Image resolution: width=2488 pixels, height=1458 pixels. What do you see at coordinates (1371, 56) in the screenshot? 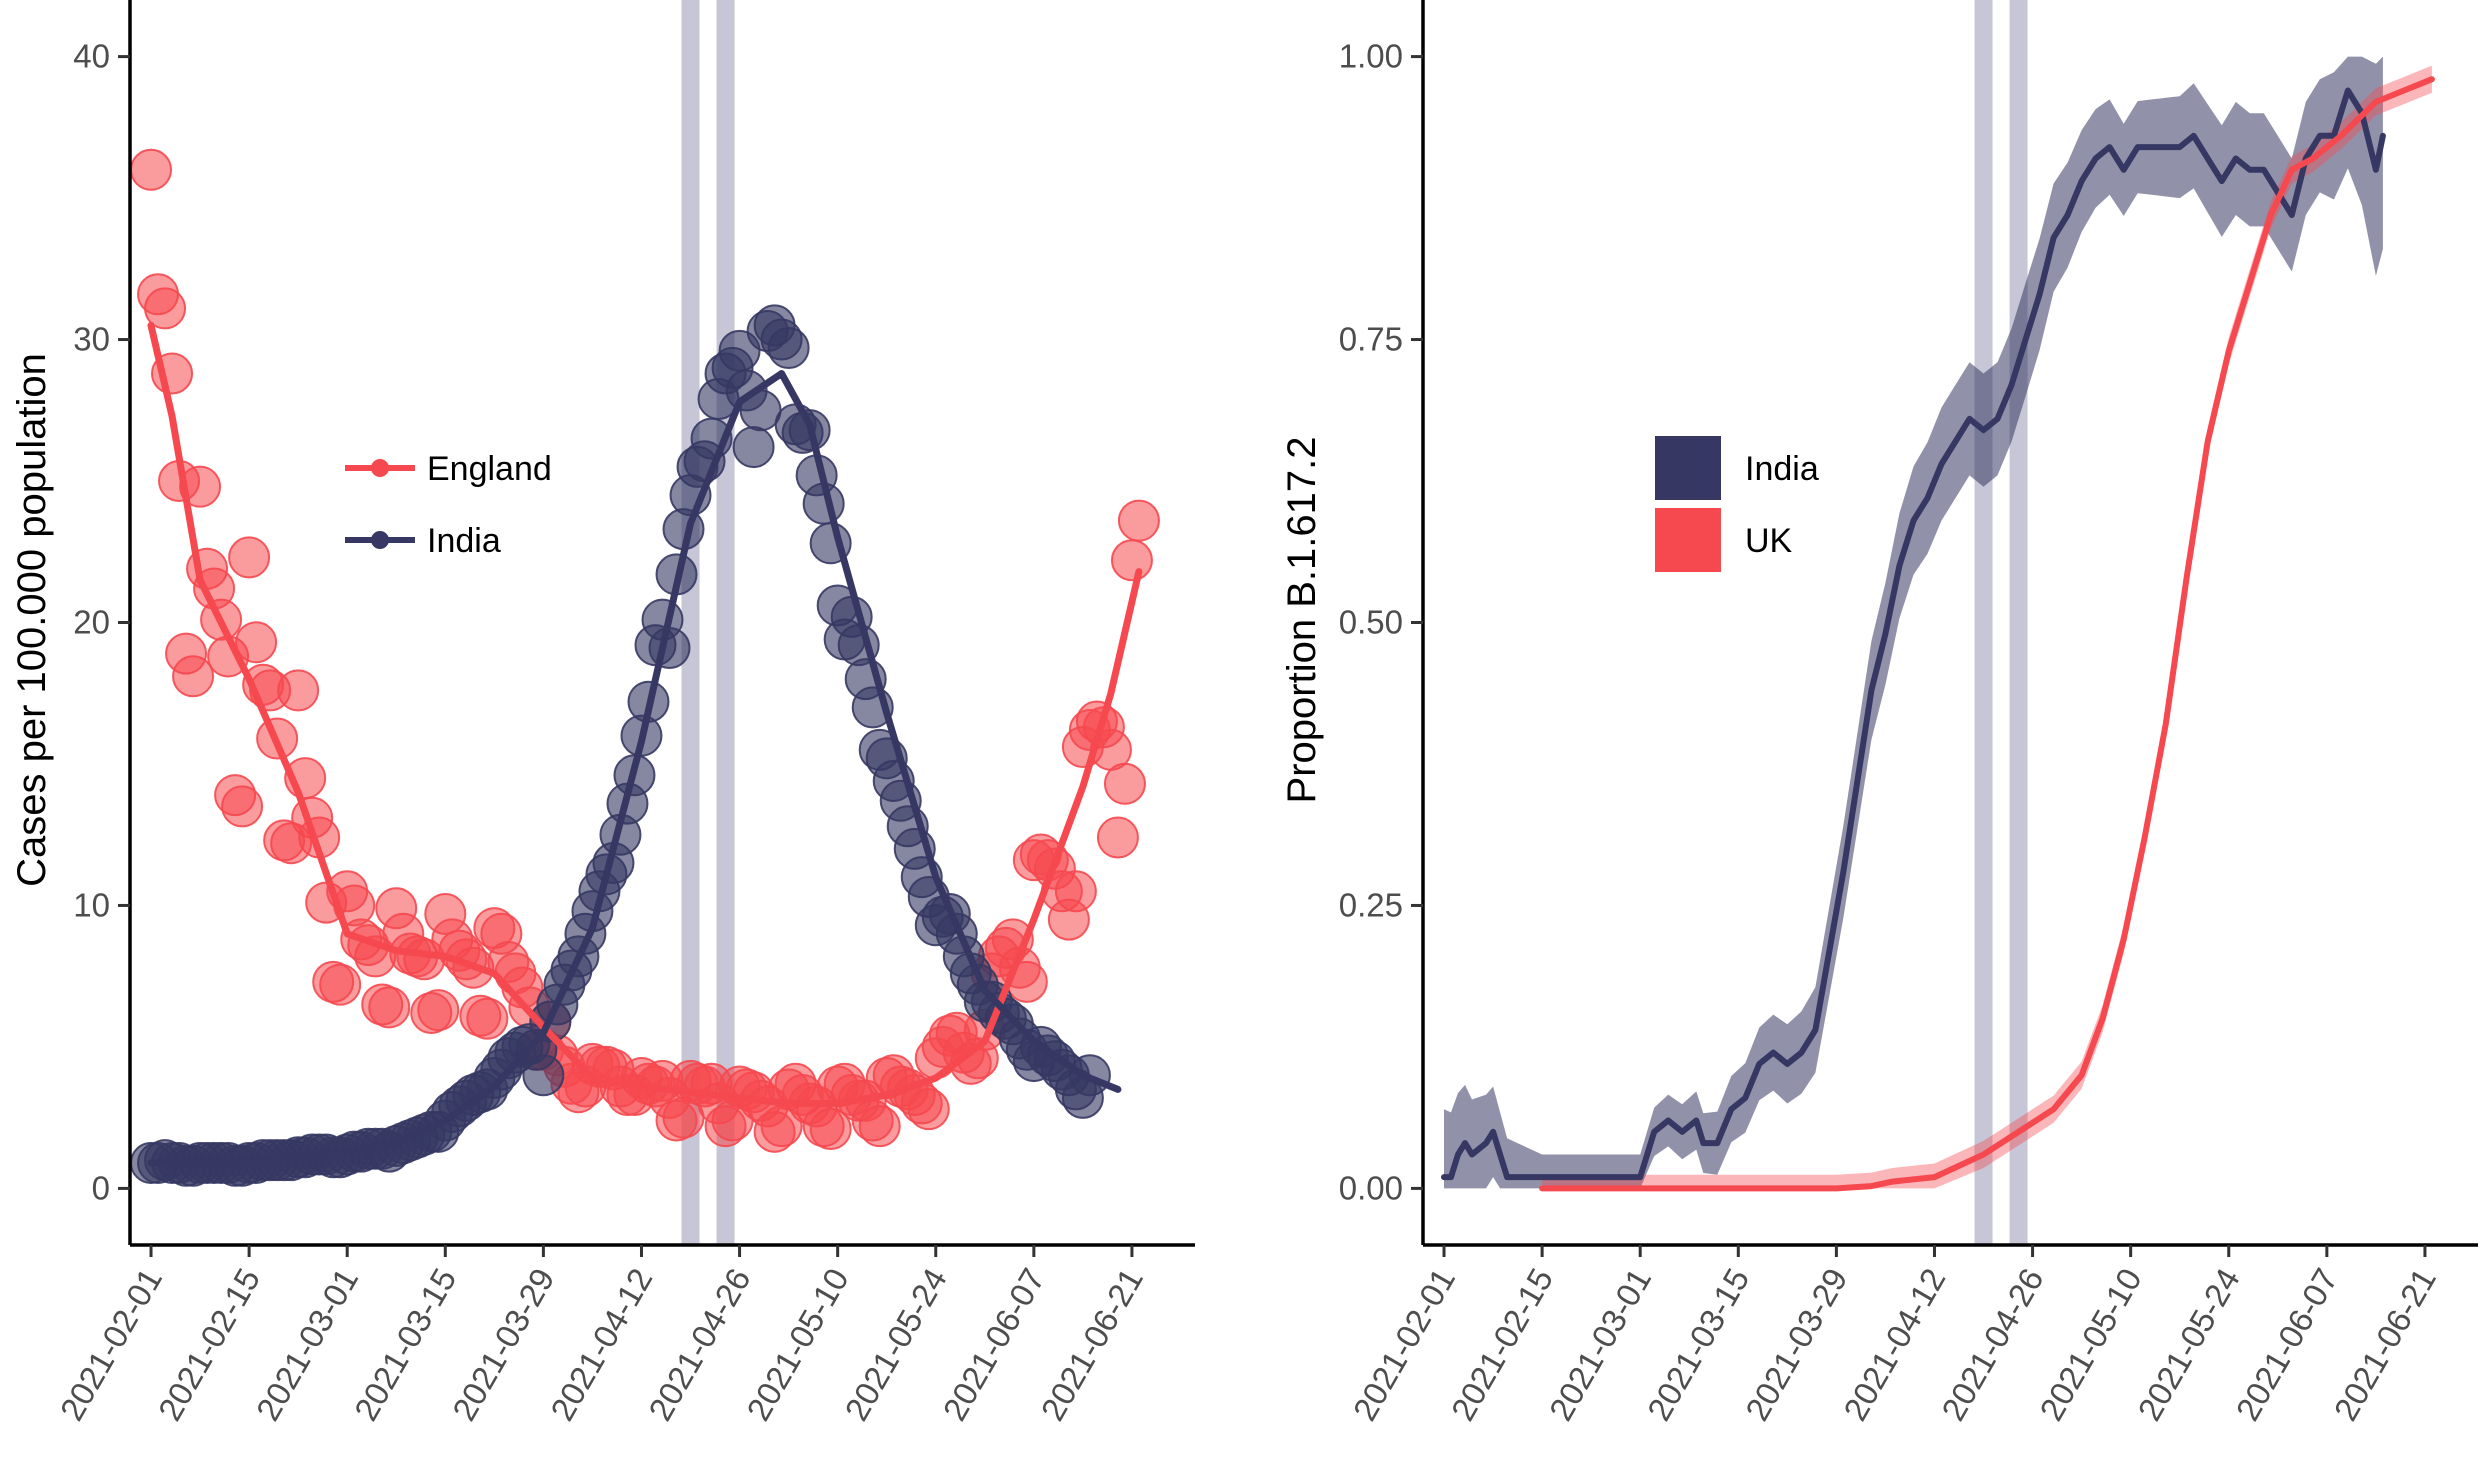
I see `y-tick-label: 1.00` at bounding box center [1371, 56].